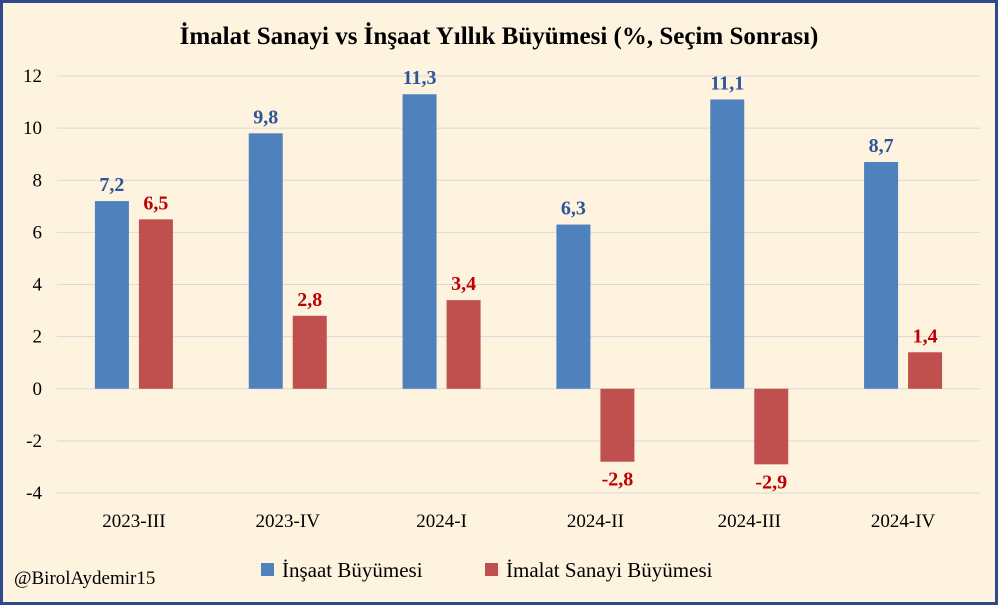  I want to click on y-tick-label: 2, so click(38, 337).